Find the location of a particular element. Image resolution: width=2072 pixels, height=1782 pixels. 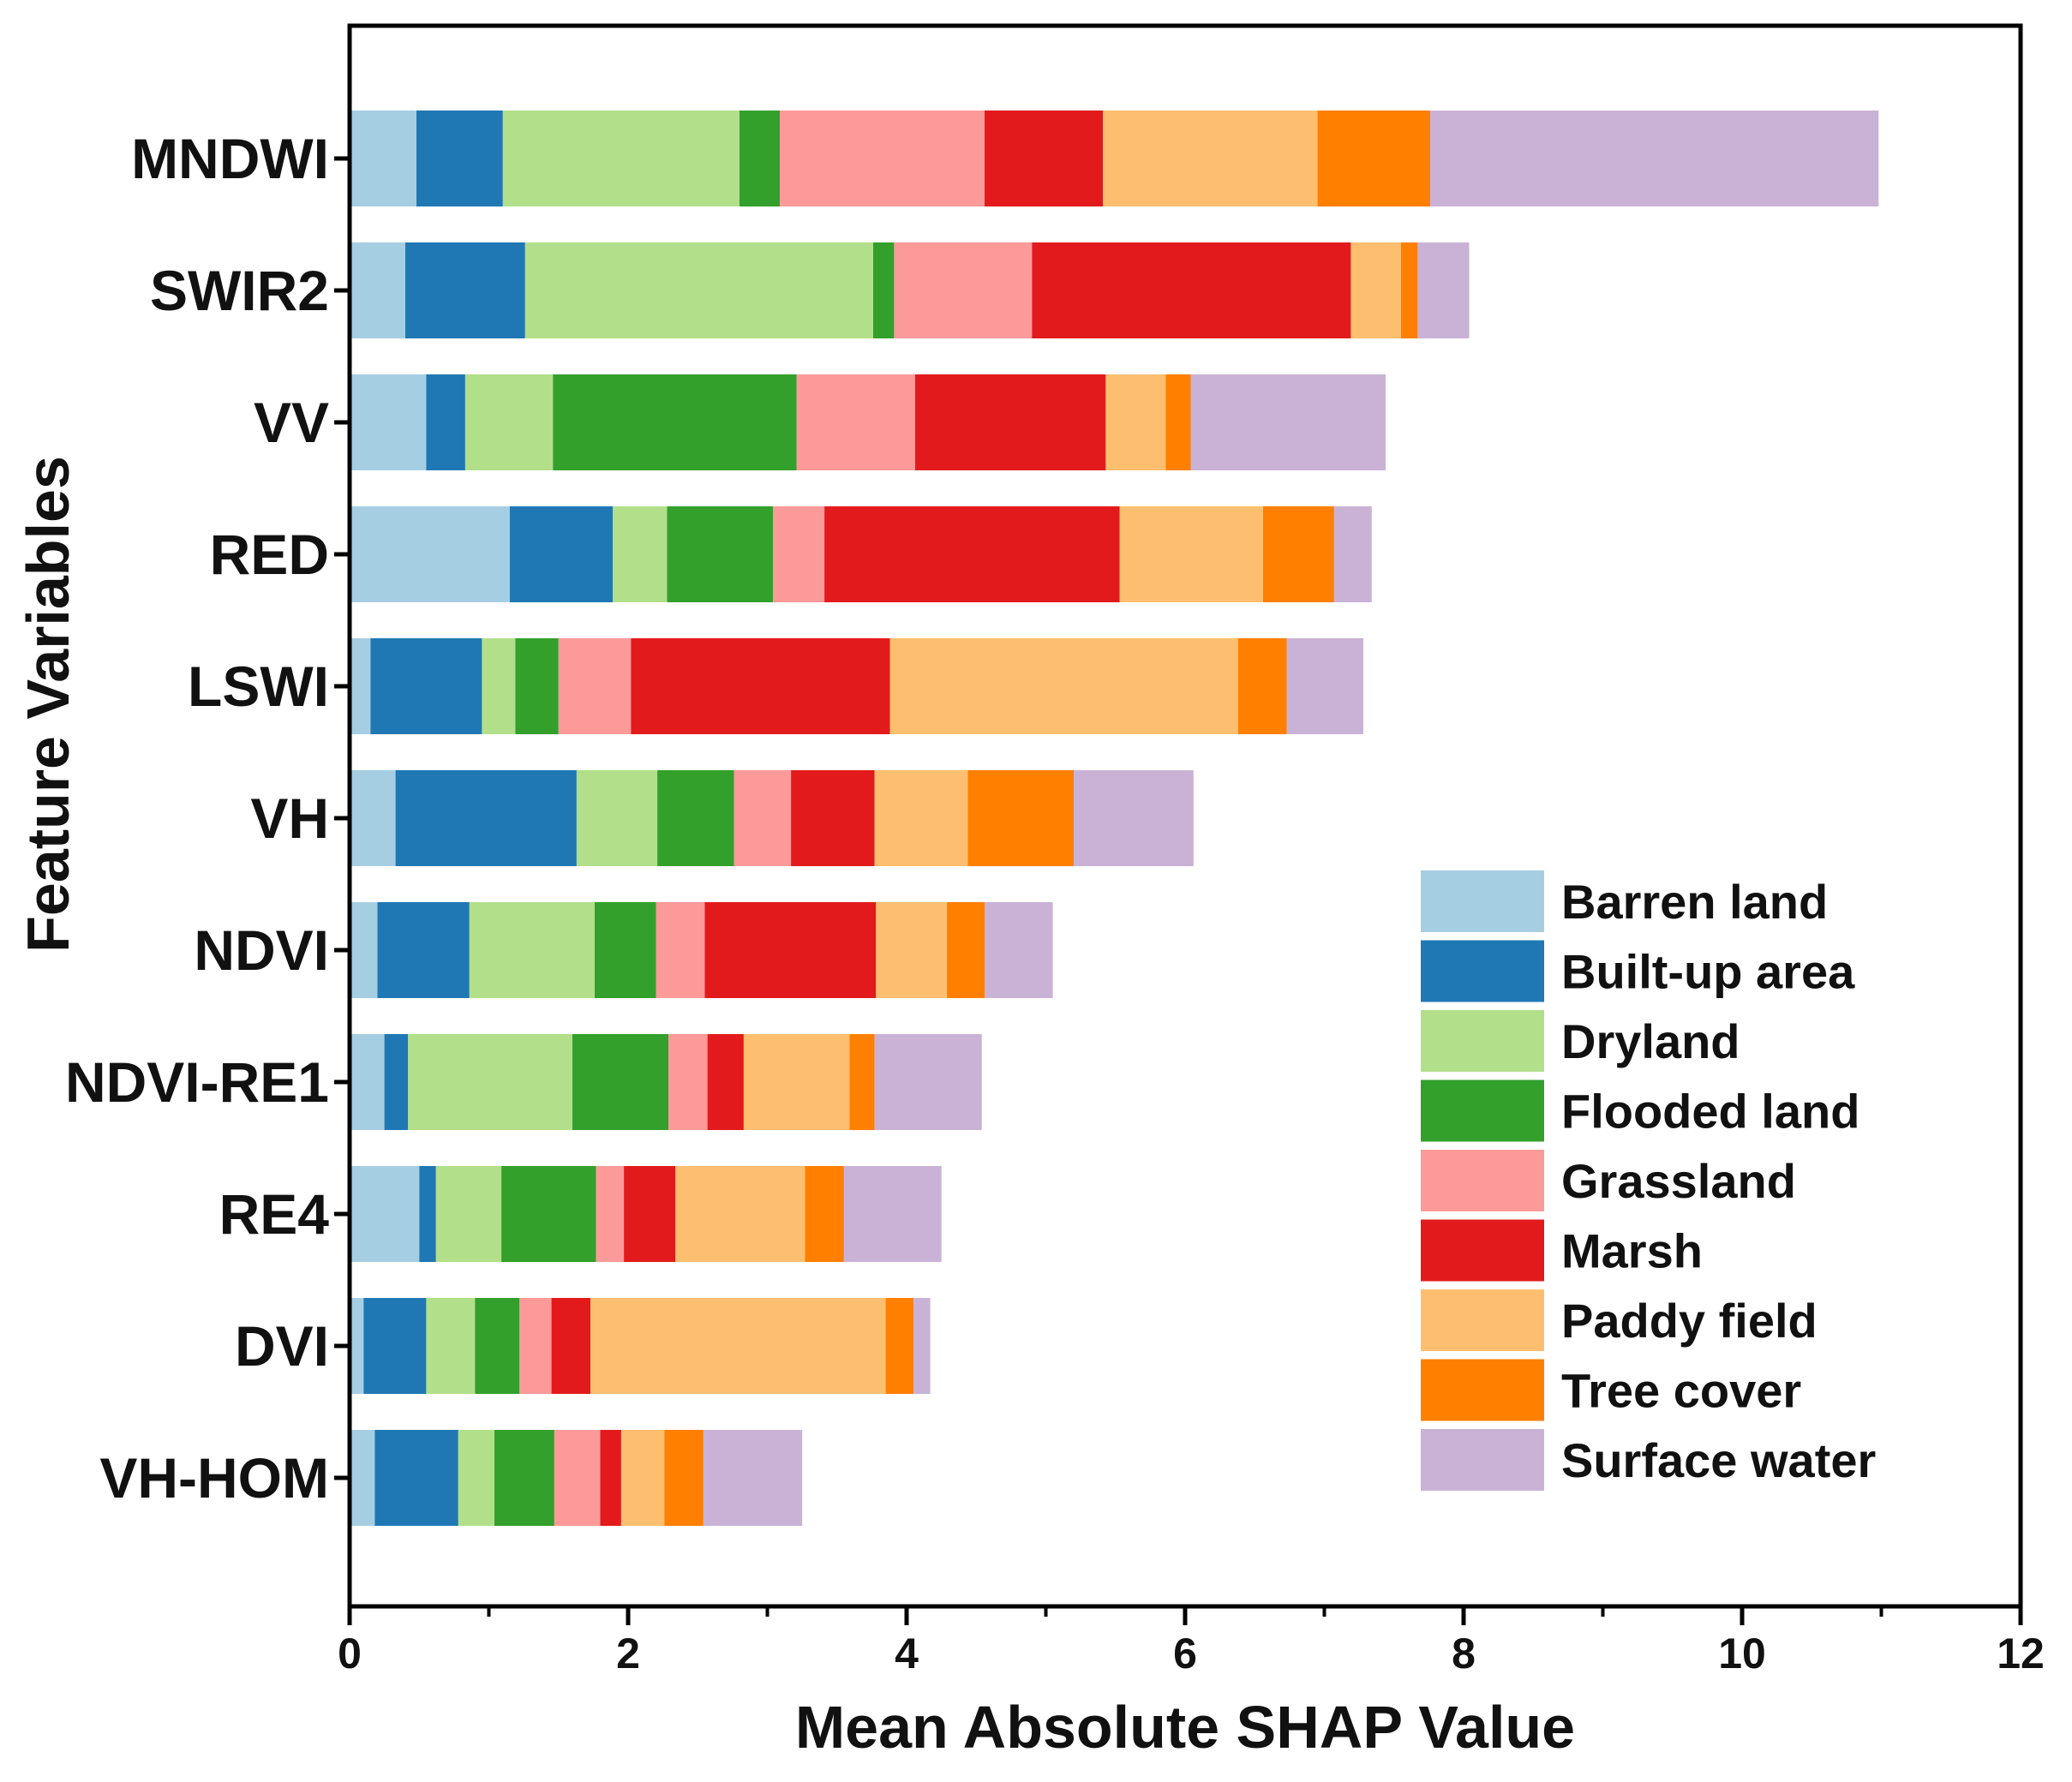

x-tick-label: 12 is located at coordinates (2021, 1653).